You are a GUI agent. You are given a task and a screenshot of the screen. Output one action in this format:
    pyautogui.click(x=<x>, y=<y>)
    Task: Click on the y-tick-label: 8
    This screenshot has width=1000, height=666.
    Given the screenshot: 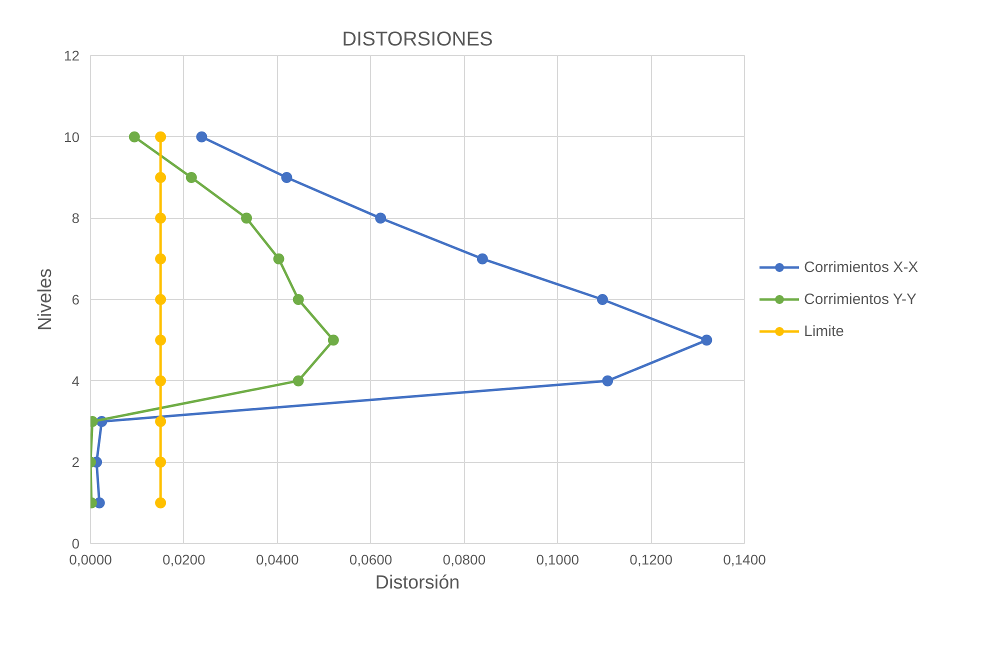 What is the action you would take?
    pyautogui.click(x=76, y=218)
    